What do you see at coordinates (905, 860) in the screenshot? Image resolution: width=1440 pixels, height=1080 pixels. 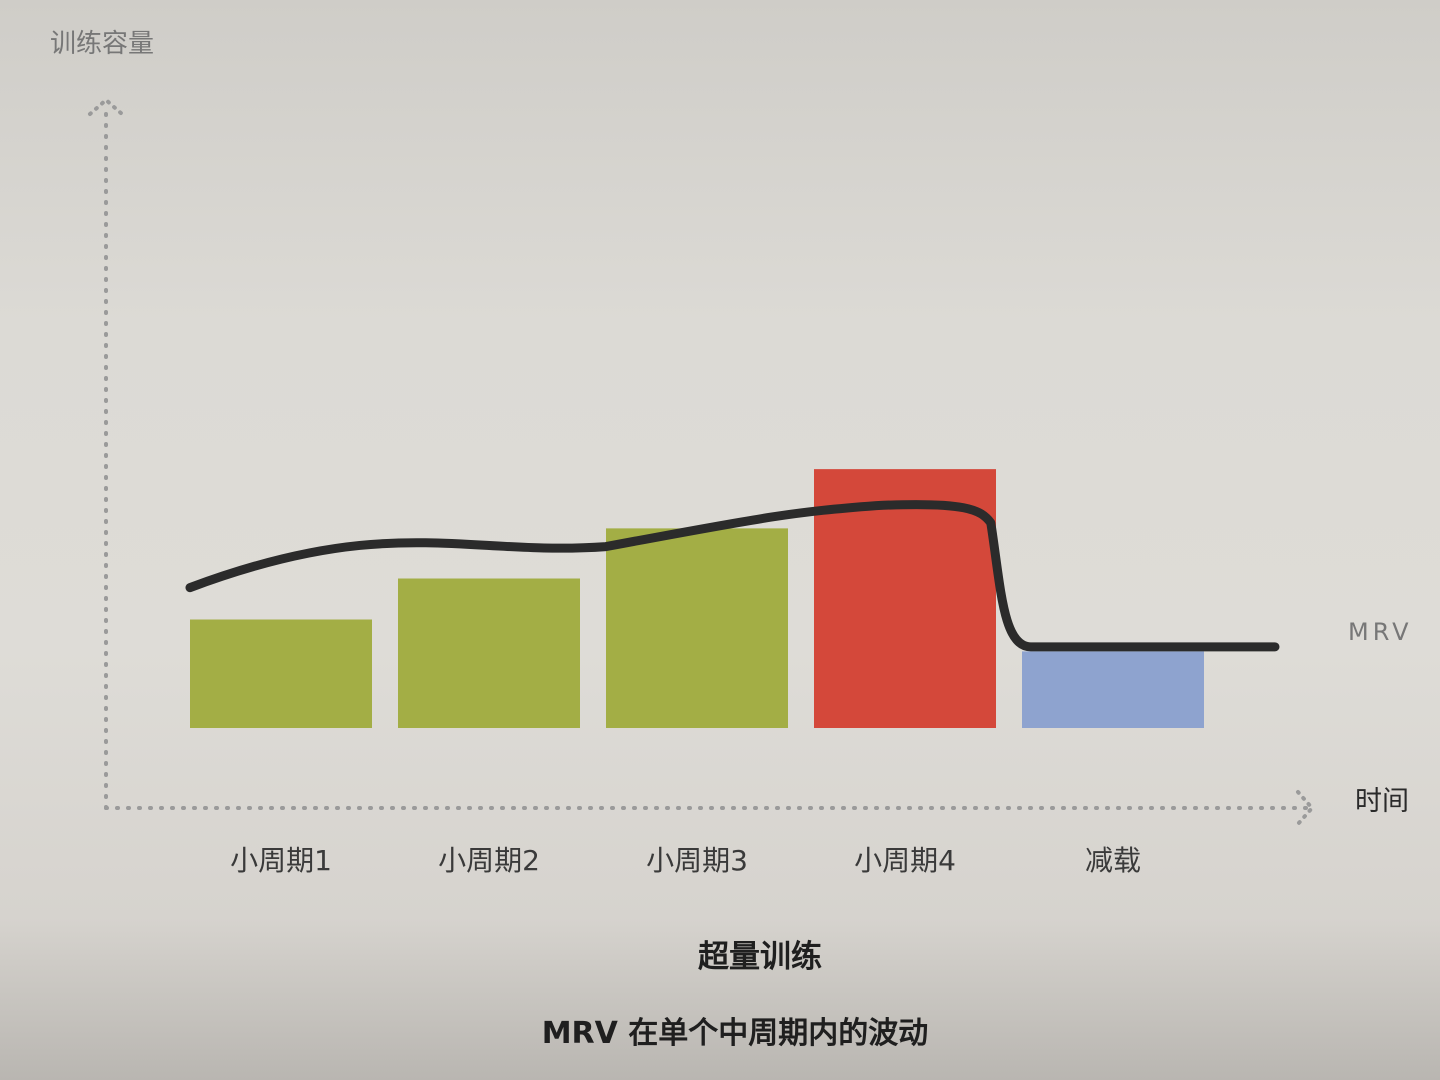 I see `category-label-4: 小周期4` at bounding box center [905, 860].